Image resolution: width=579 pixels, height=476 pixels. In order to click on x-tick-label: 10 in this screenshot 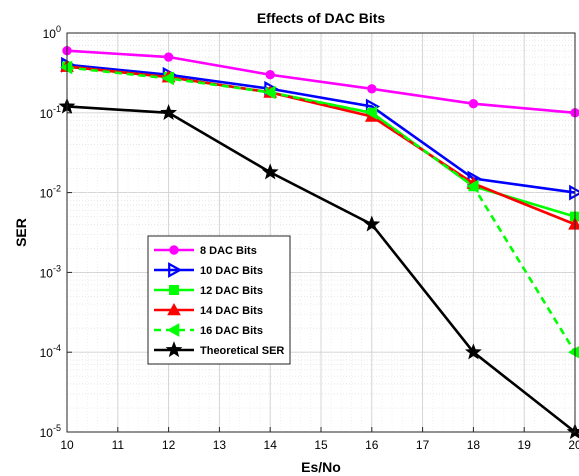, I will do `click(67, 445)`.